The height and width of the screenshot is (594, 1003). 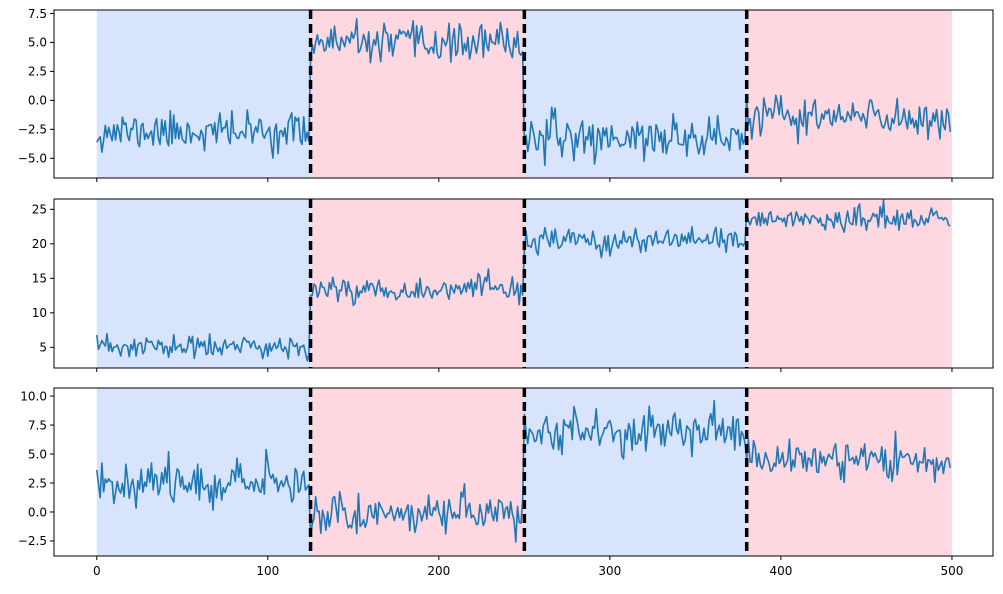 I want to click on x-tick-label: 300, so click(x=609, y=571).